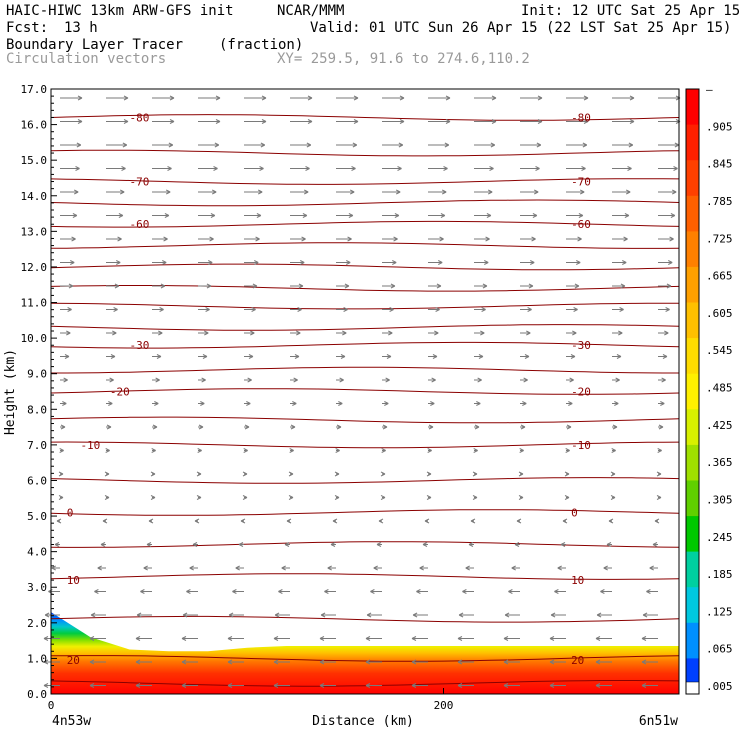 Image resolution: width=740 pixels, height=740 pixels. What do you see at coordinates (581, 345) in the screenshot?
I see `contour-label: -30` at bounding box center [581, 345].